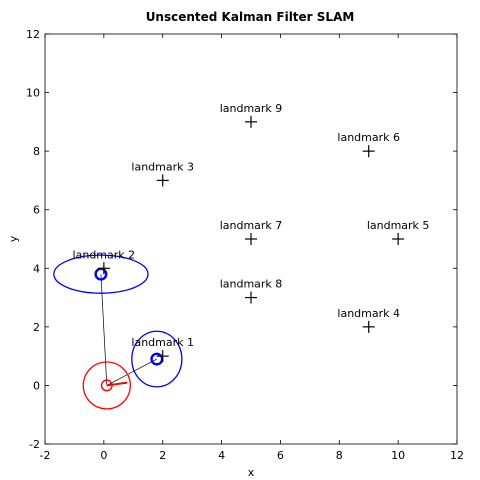 The image size is (480, 480). I want to click on x-tick-label: 4, so click(221, 455).